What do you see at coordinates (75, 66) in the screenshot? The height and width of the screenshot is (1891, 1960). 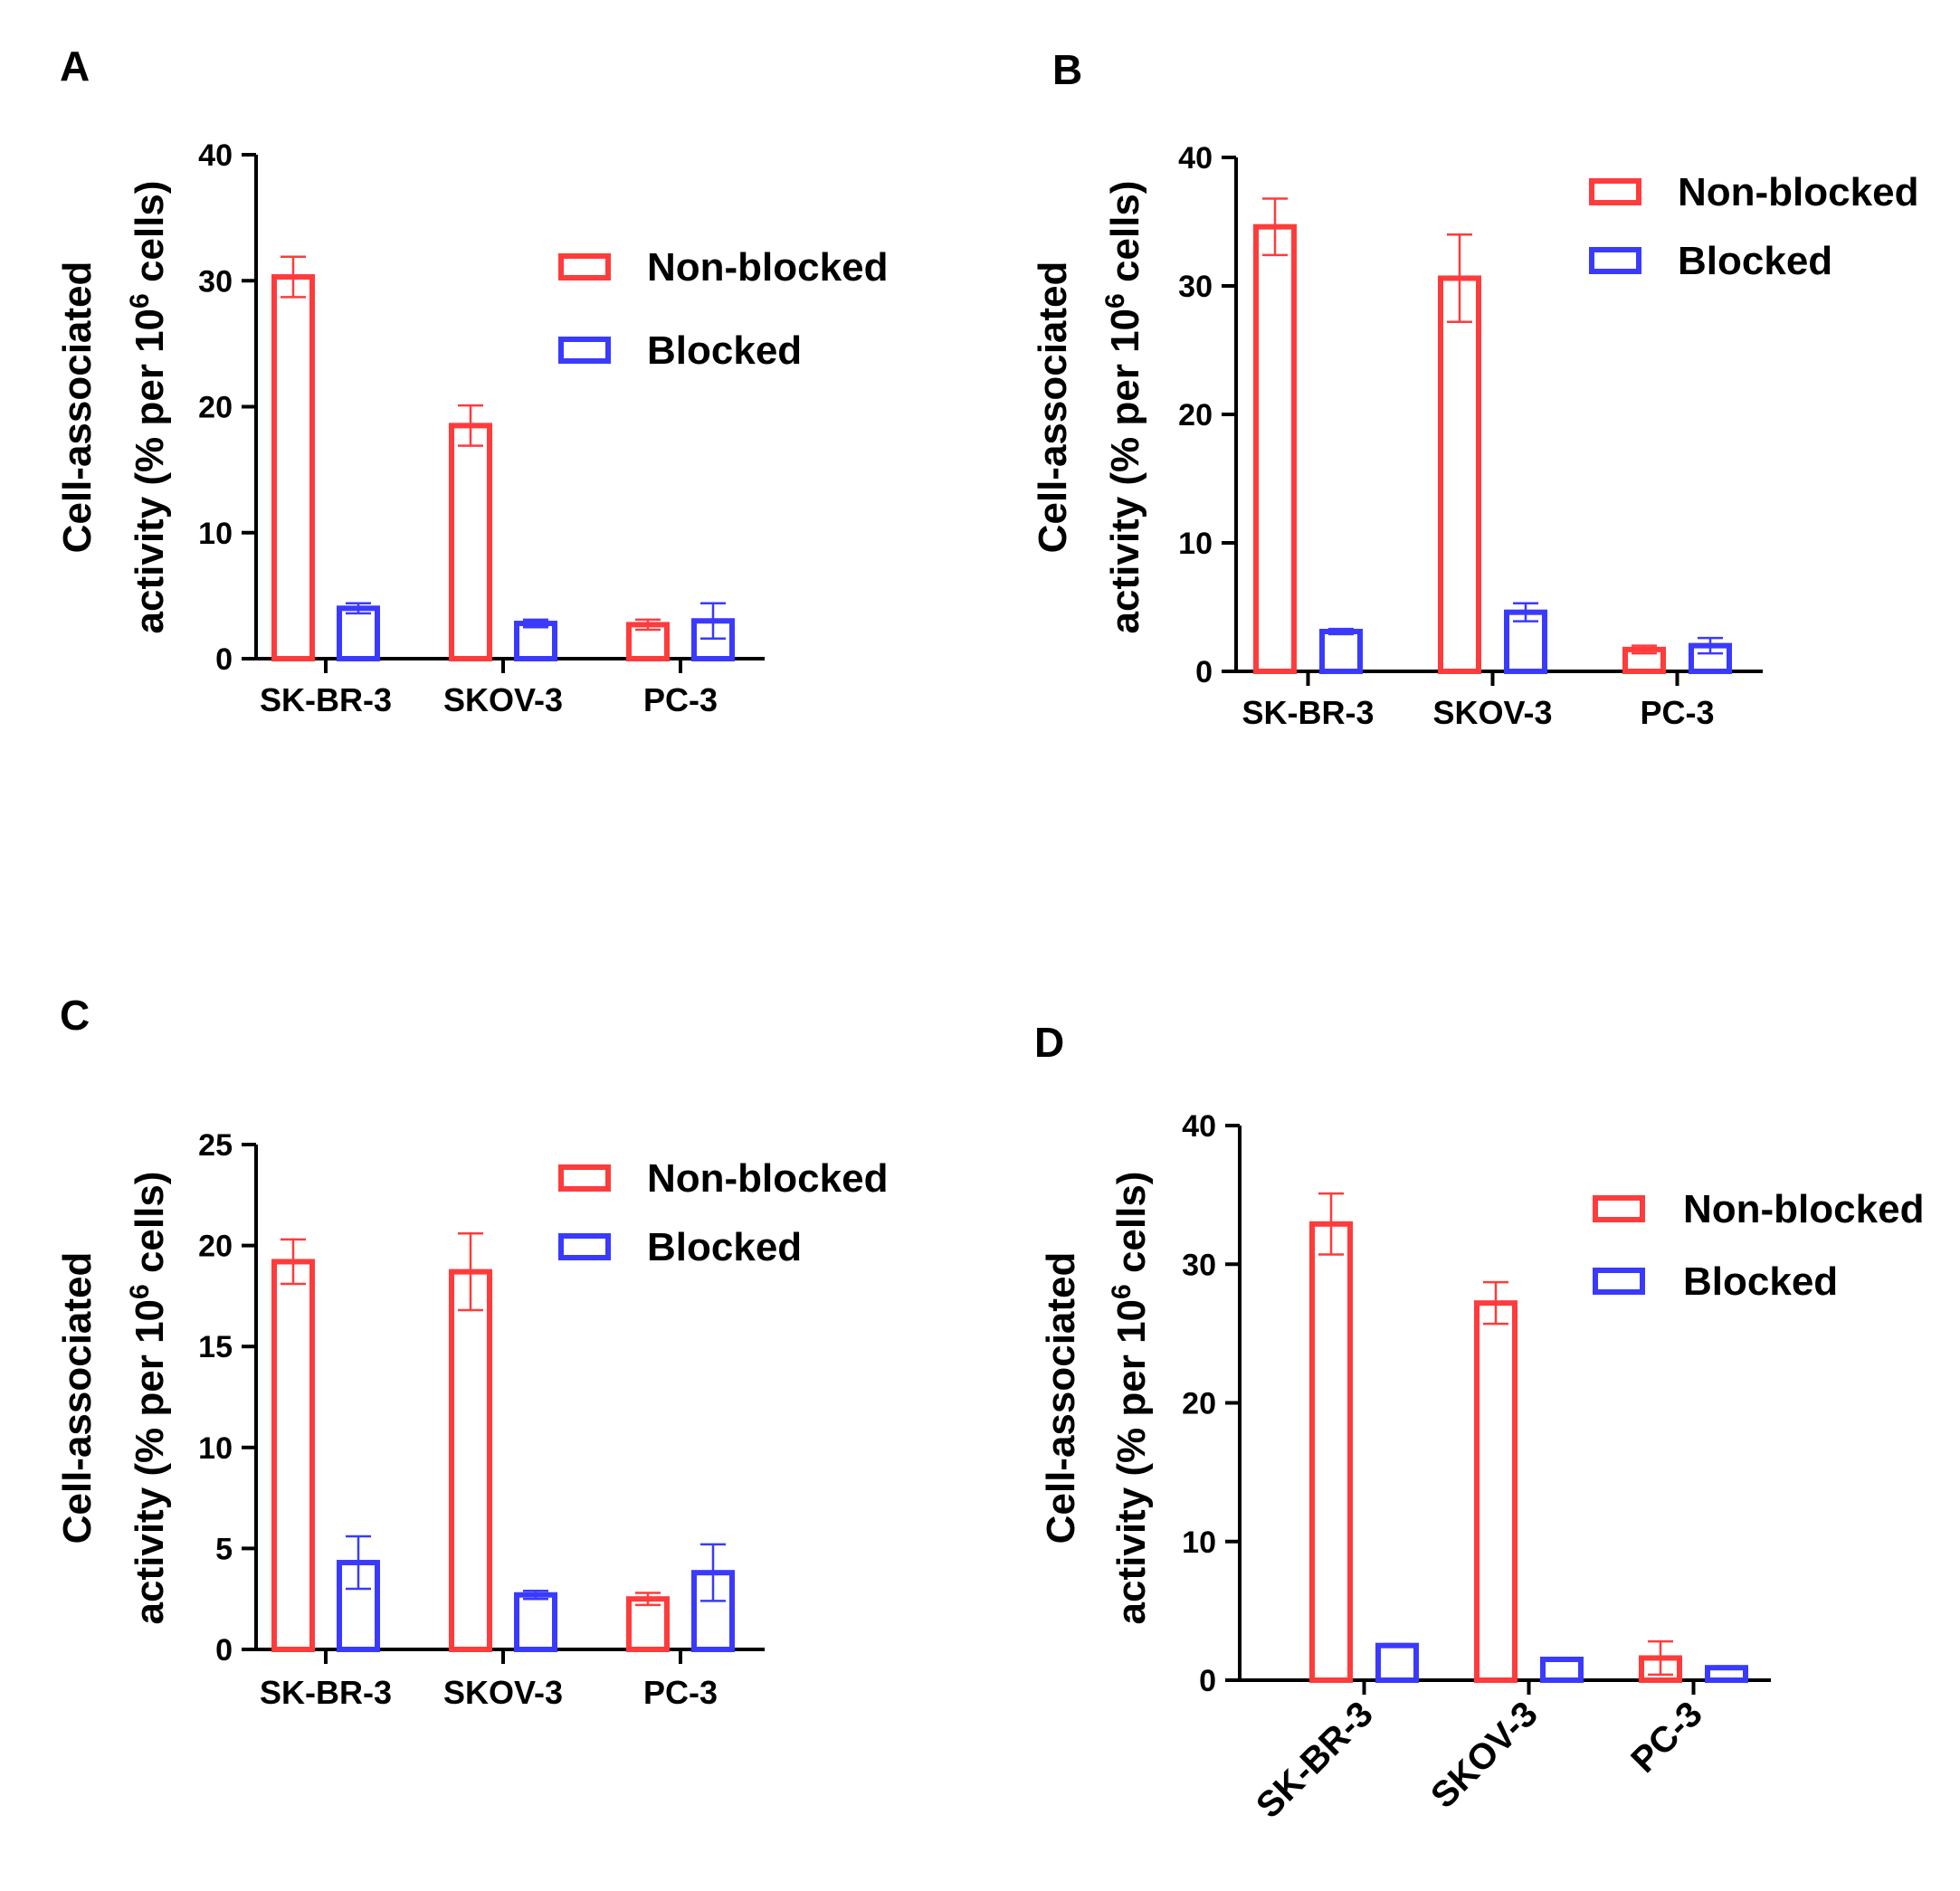 I see `panel-label: A` at bounding box center [75, 66].